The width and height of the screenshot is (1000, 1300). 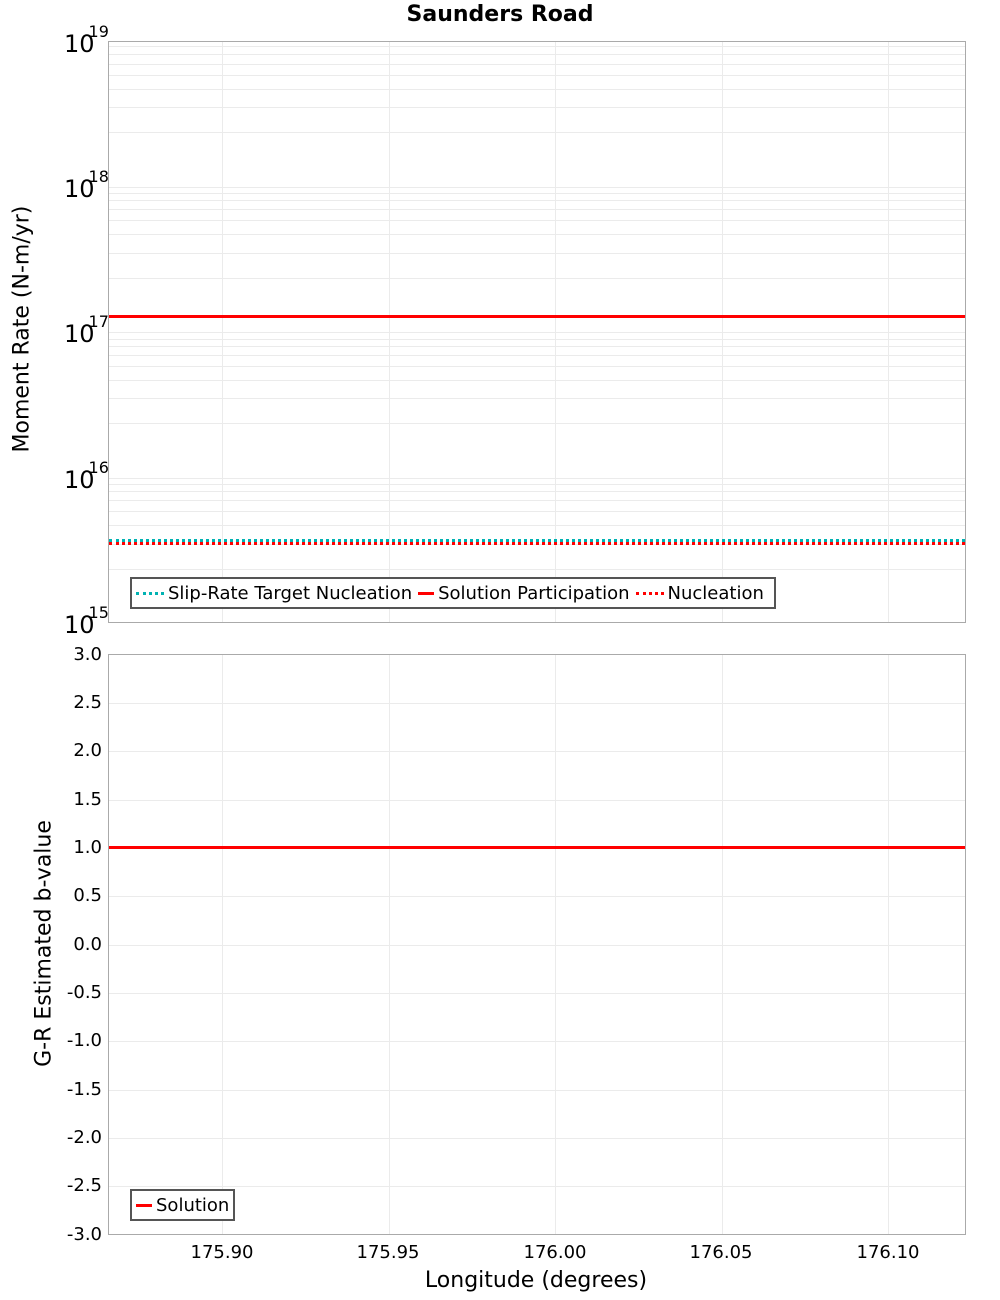 I want to click on top-ytick-19: 1019, so click(x=86, y=40).